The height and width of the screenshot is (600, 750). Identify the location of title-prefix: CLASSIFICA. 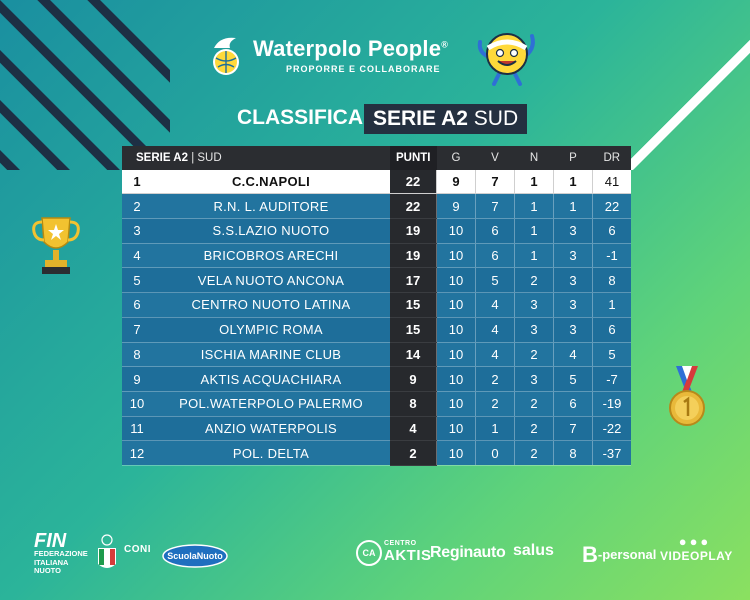
(300, 117).